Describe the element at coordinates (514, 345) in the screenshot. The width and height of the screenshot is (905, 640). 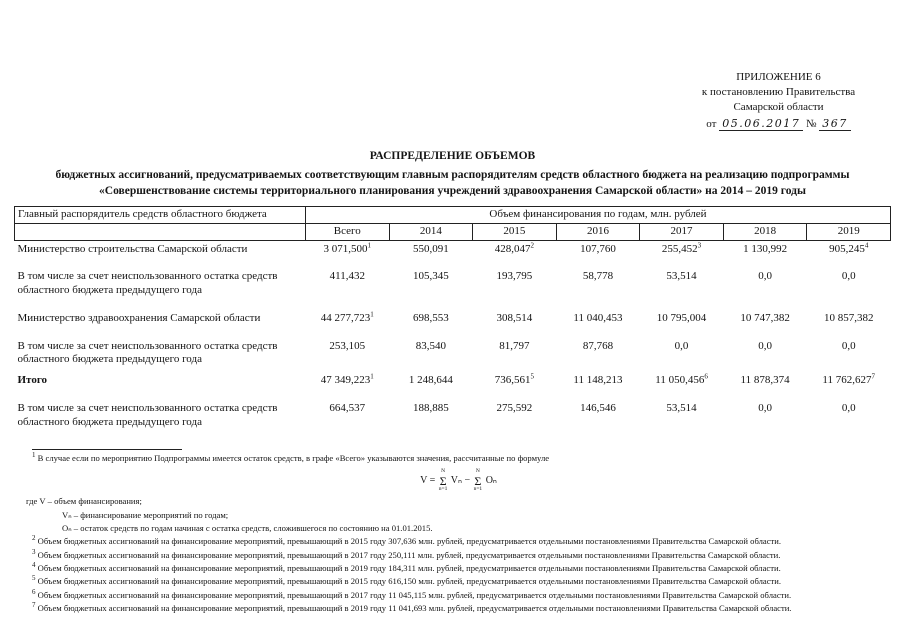
I see `value-cell: 81,797` at that location.